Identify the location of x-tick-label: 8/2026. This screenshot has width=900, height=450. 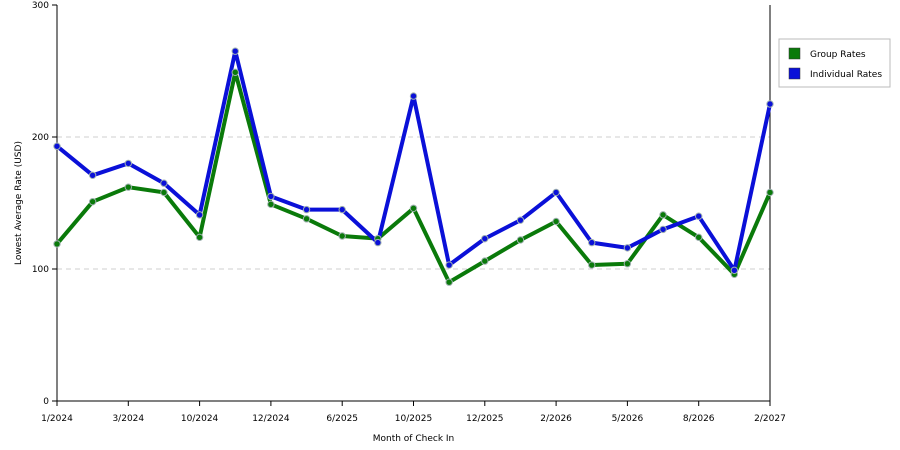
(699, 419).